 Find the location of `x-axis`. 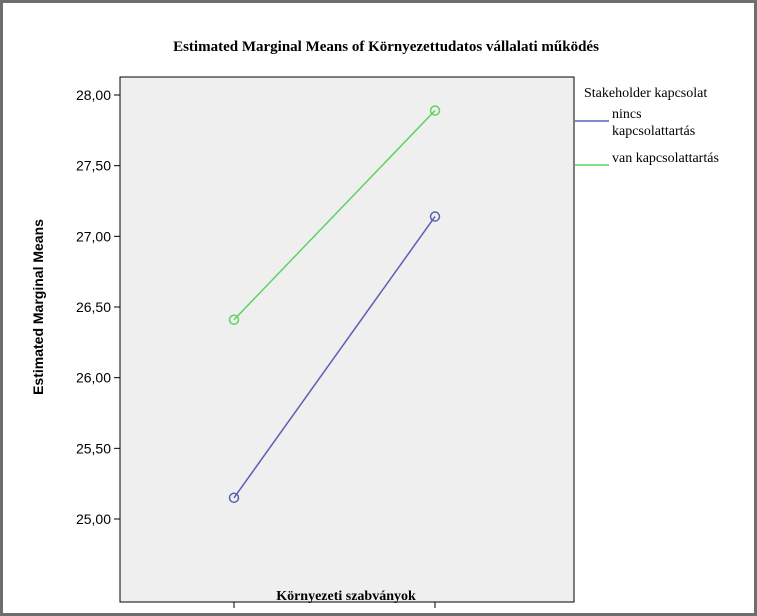

x-axis is located at coordinates (334, 605).